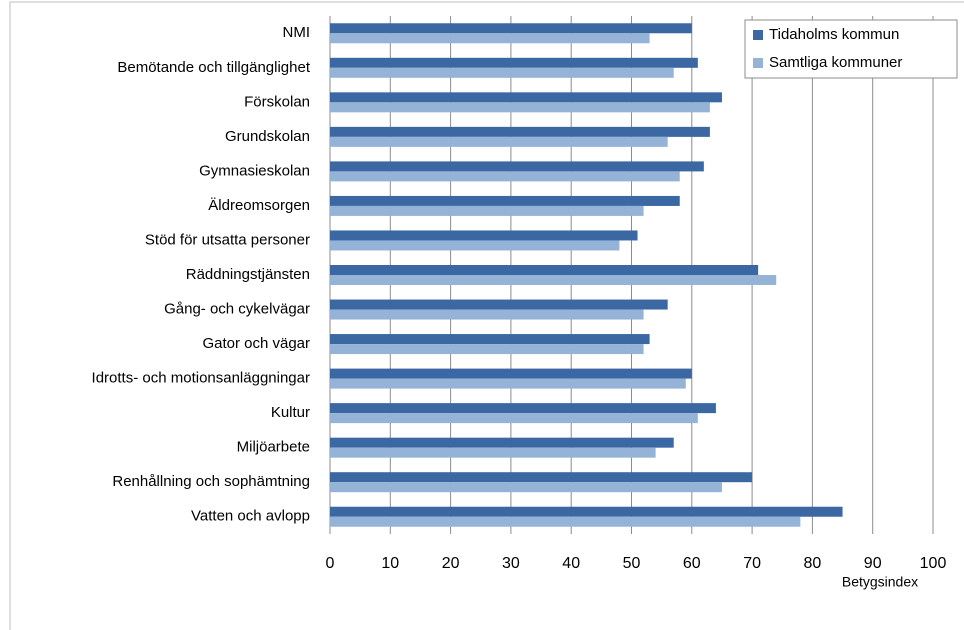  What do you see at coordinates (254, 170) in the screenshot?
I see `y-tick-label: Gymnasieskolan` at bounding box center [254, 170].